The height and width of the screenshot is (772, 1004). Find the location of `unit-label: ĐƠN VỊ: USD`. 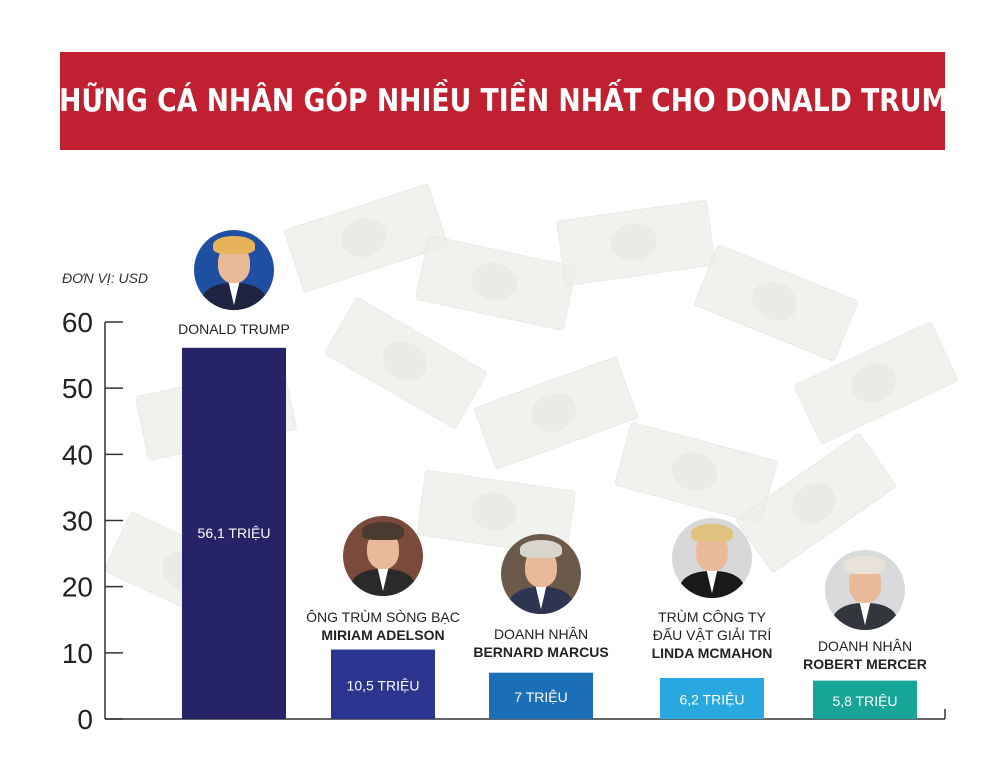

unit-label: ĐƠN VỊ: USD is located at coordinates (105, 278).